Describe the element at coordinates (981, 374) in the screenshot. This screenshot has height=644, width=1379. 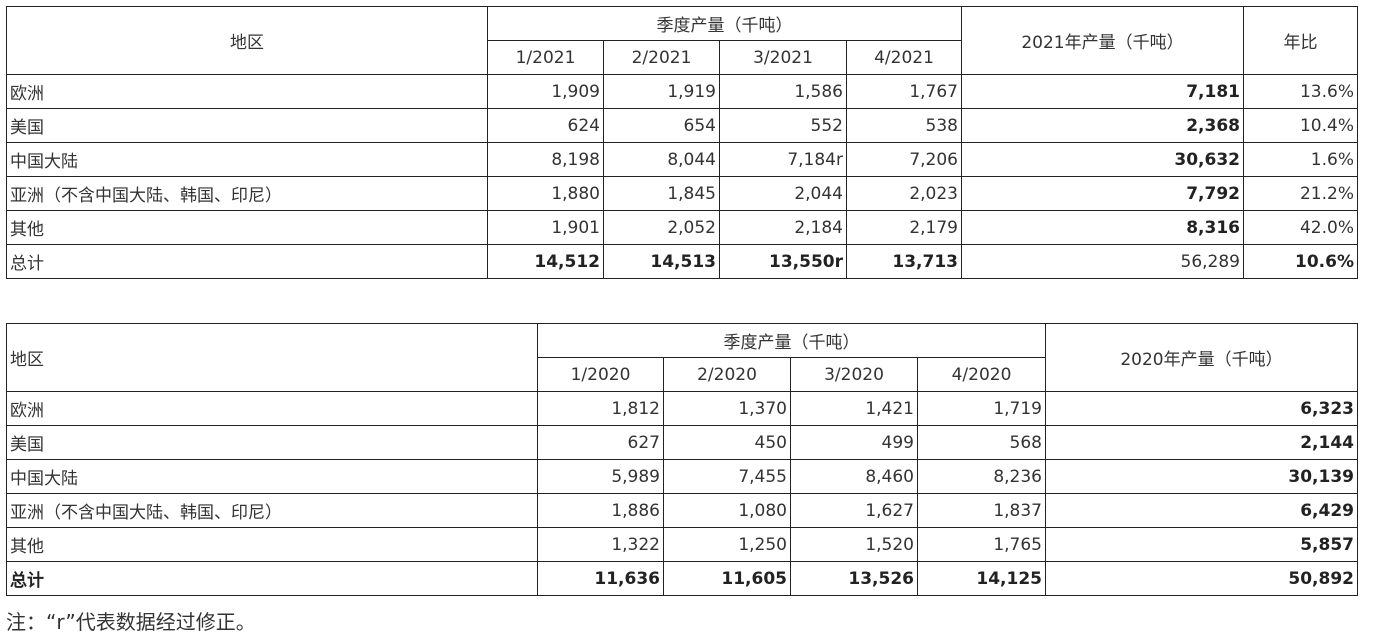
I see `header-quarter: 4/2020` at that location.